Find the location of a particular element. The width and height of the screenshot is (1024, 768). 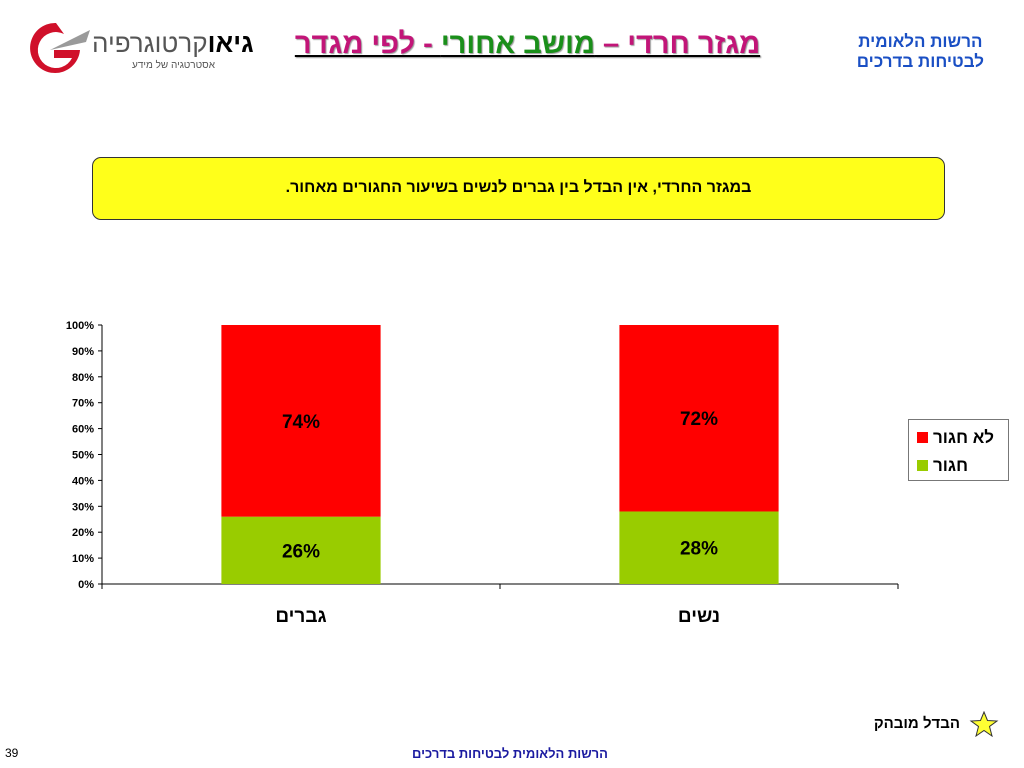

org-name: הרשות הלאומית לבטיחות בדרכים is located at coordinates (920, 52).